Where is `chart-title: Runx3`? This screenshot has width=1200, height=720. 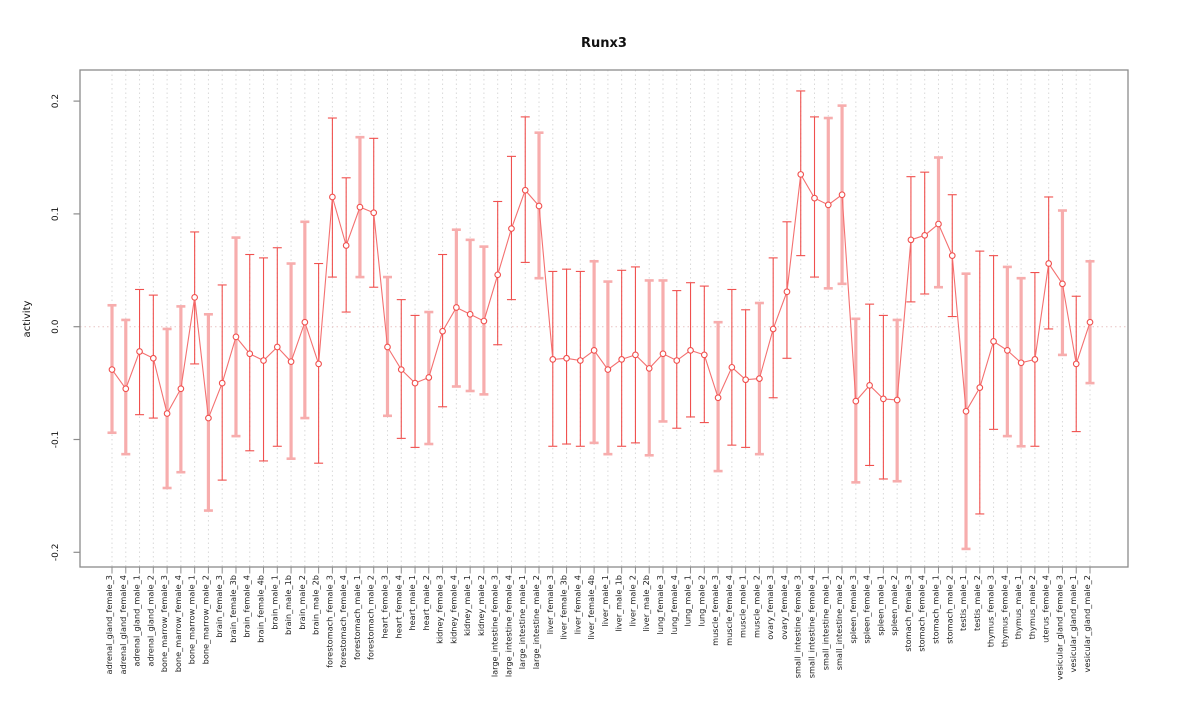 chart-title: Runx3 is located at coordinates (604, 43).